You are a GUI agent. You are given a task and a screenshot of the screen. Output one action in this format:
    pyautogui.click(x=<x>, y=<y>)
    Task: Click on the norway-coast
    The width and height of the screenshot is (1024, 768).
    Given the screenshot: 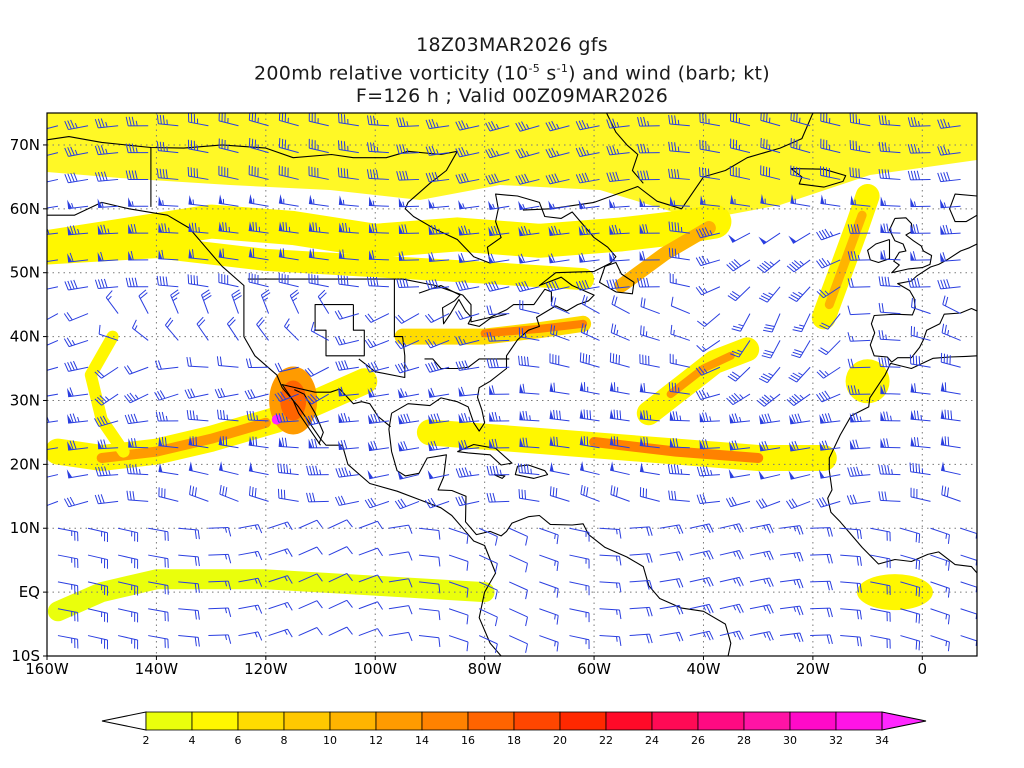 What is the action you would take?
    pyautogui.click(x=963, y=208)
    